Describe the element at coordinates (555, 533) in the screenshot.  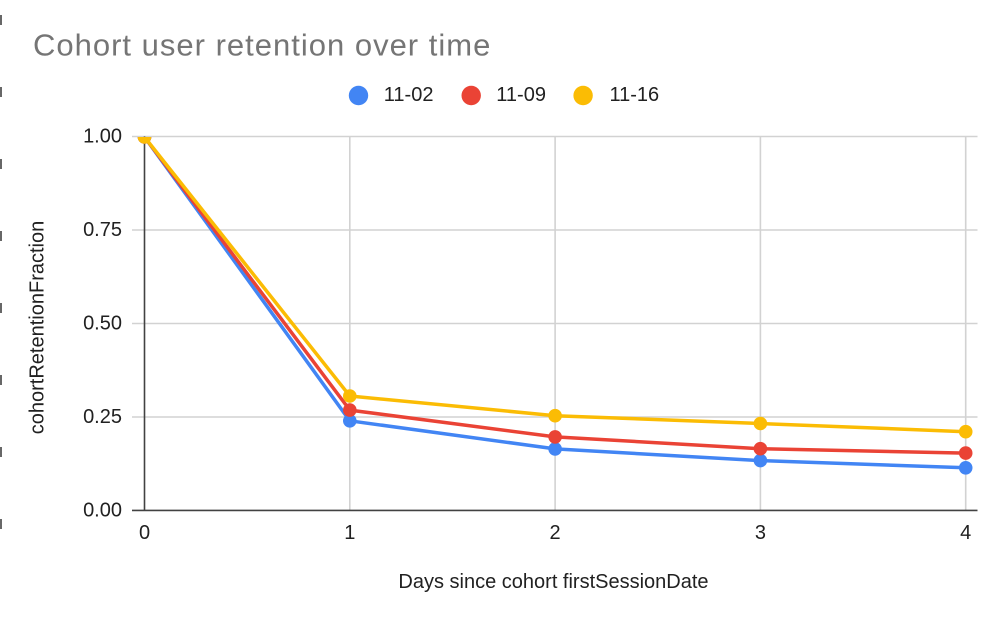
I see `svg-text: 2` at that location.